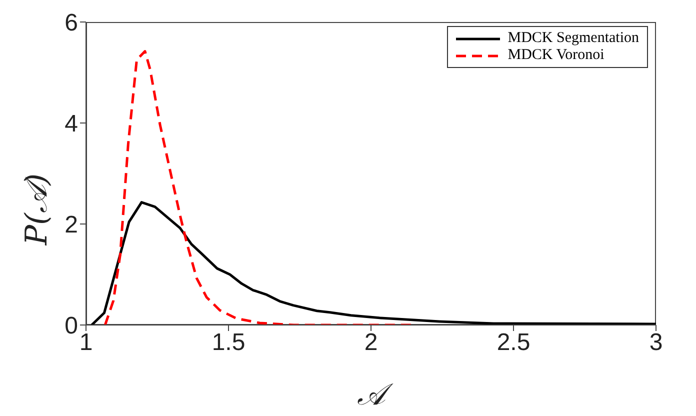 This screenshot has height=416, width=696. Describe the element at coordinates (71, 23) in the screenshot. I see `y-tick-label: 6` at that location.